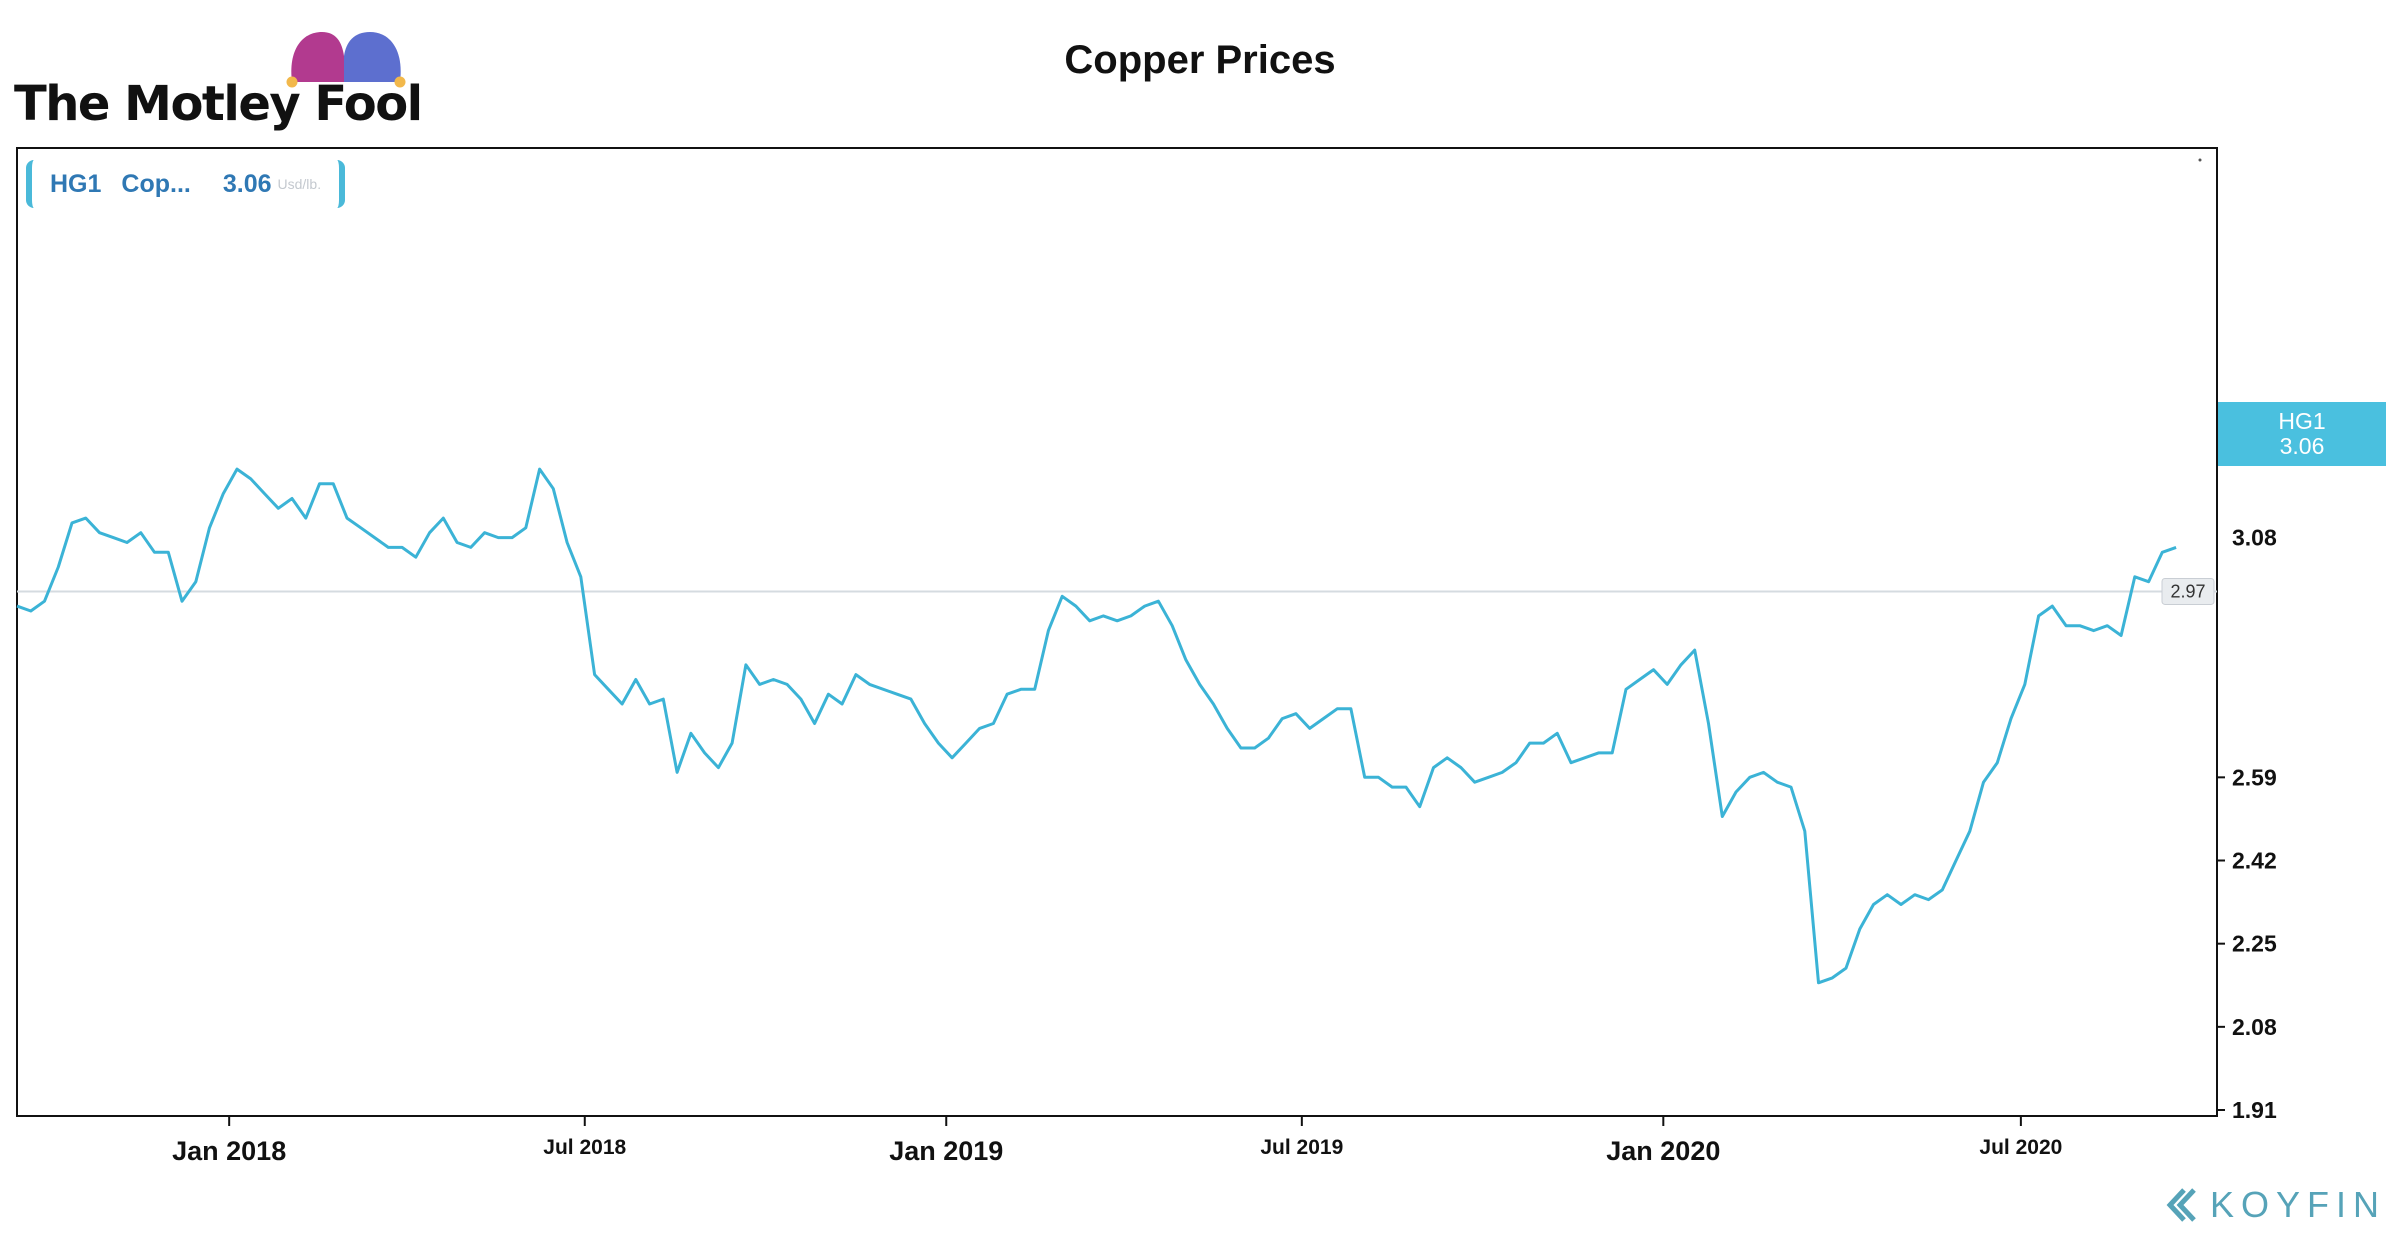  I want to click on partial-tick-label: 3.08, so click(2254, 538).